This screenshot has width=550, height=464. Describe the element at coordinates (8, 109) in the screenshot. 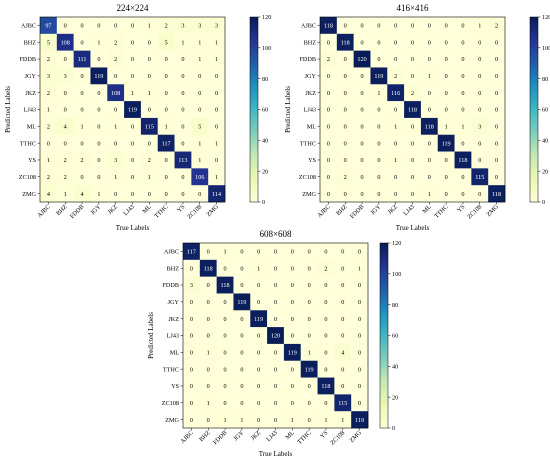

I see `y-axis-label: Predicted Labels` at that location.